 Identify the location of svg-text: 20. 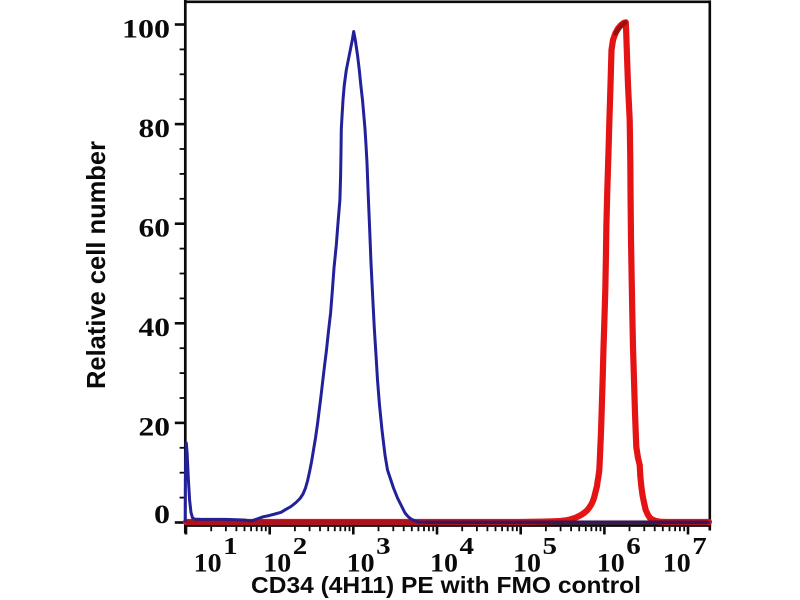
(155, 427).